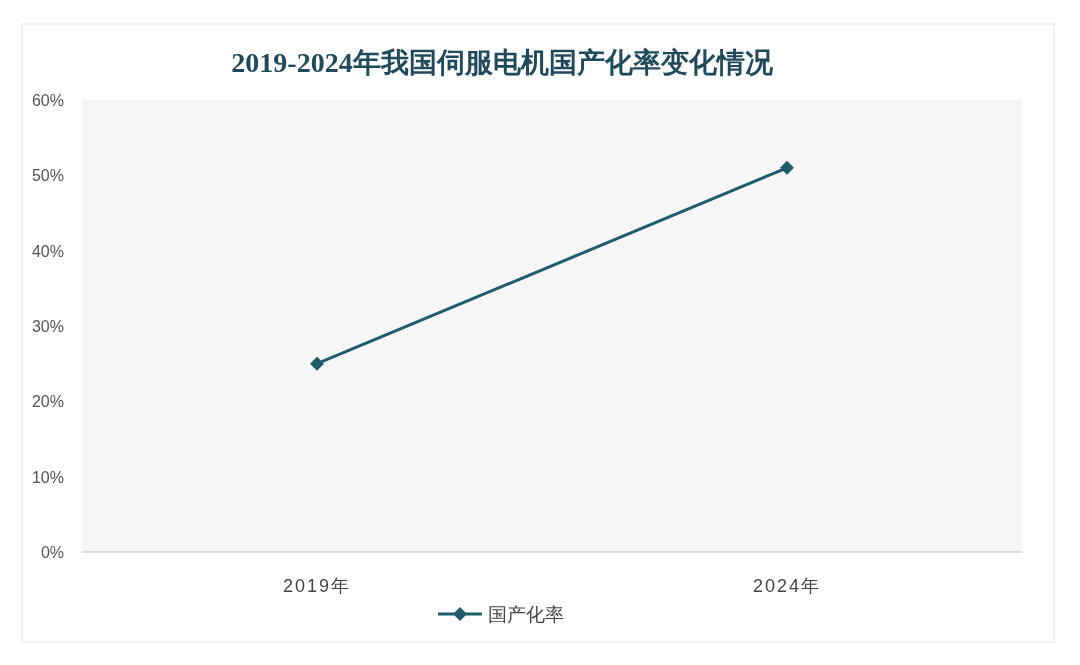  What do you see at coordinates (47, 100) in the screenshot?
I see `y-tick-label: 60%` at bounding box center [47, 100].